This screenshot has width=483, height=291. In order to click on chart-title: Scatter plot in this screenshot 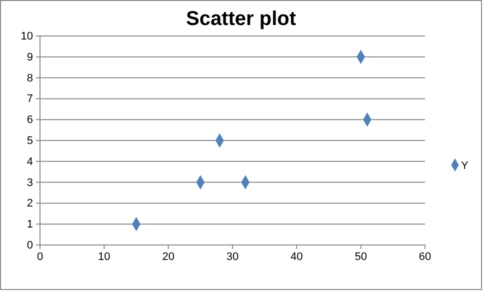, I will do `click(241, 19)`.